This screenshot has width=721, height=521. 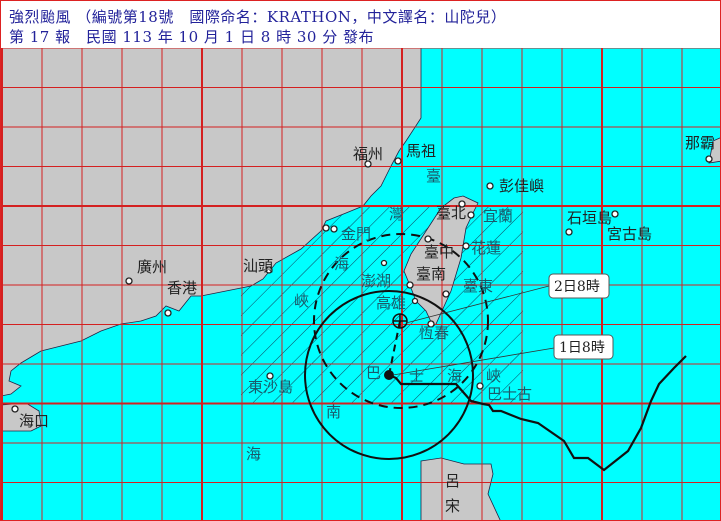 I want to click on tag-label: 2日8時, so click(x=577, y=287).